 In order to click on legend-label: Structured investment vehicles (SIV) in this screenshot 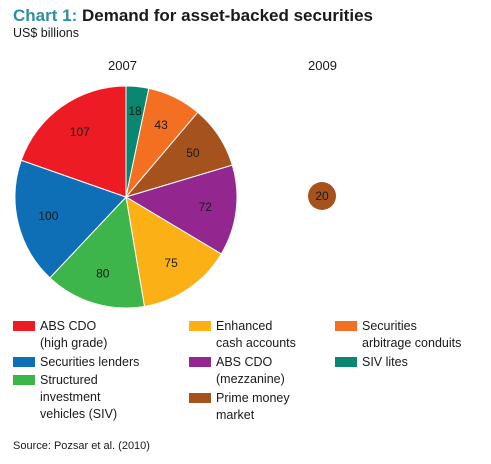, I will do `click(79, 397)`.